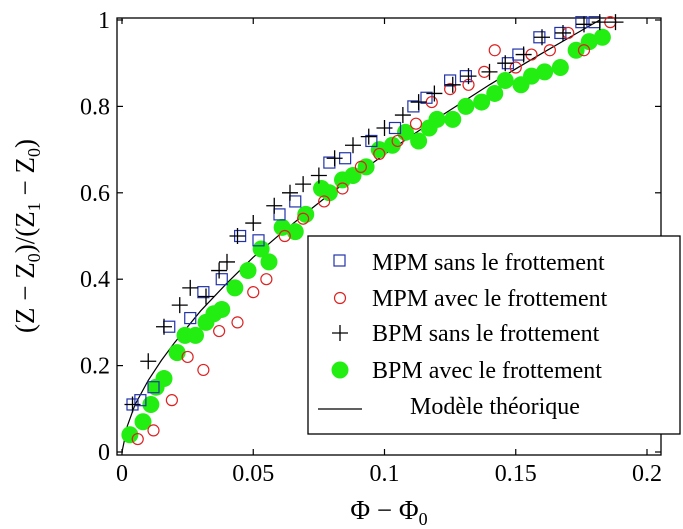  Describe the element at coordinates (487, 371) in the screenshot. I see `legend-label: BPM avec le frottement` at that location.